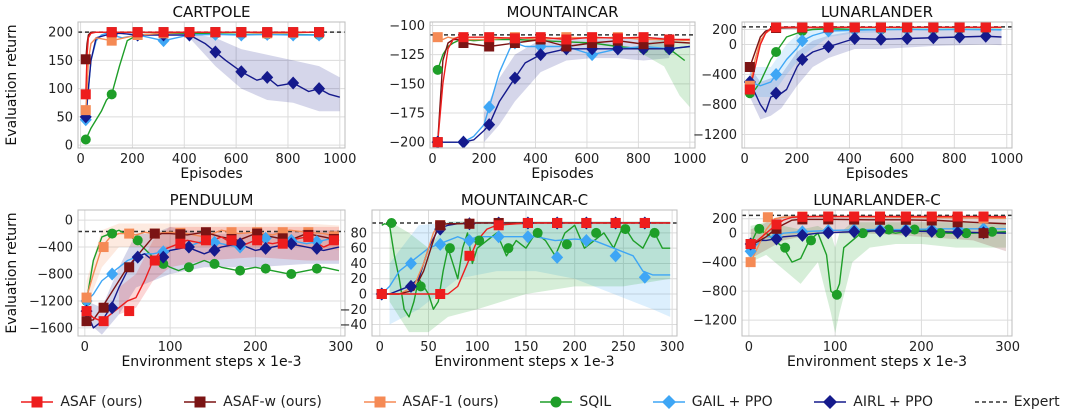  I want to click on x-tick-label: 100, so click(170, 347).